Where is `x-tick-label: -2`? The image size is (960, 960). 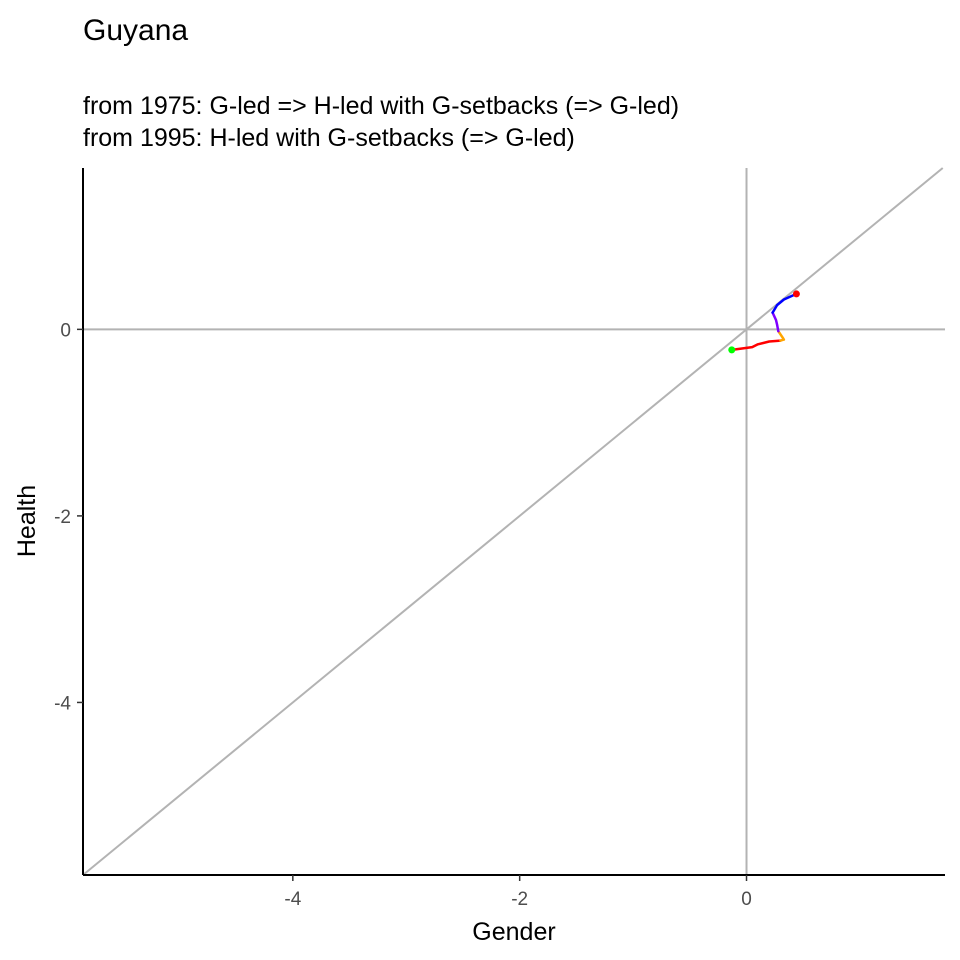
x-tick-label: -2 is located at coordinates (519, 899).